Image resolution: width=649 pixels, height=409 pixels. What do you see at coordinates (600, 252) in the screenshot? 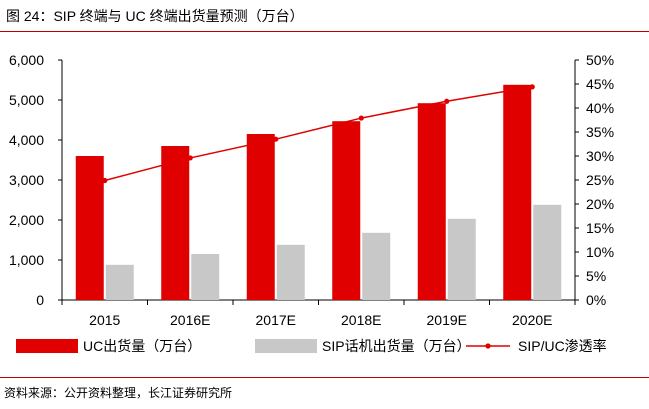
I see `right-tick-label: 10%` at bounding box center [600, 252].